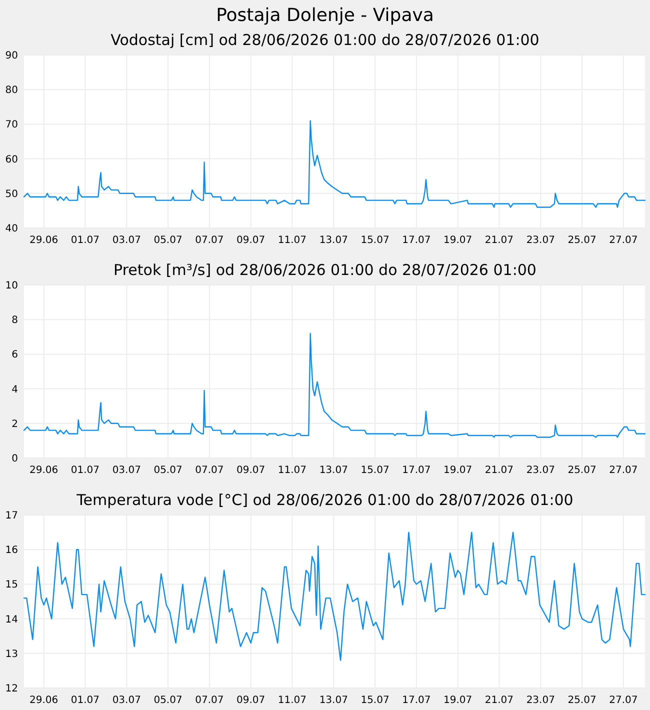 The height and width of the screenshot is (710, 650). What do you see at coordinates (11, 194) in the screenshot?
I see `y-tick-label: 50` at bounding box center [11, 194].